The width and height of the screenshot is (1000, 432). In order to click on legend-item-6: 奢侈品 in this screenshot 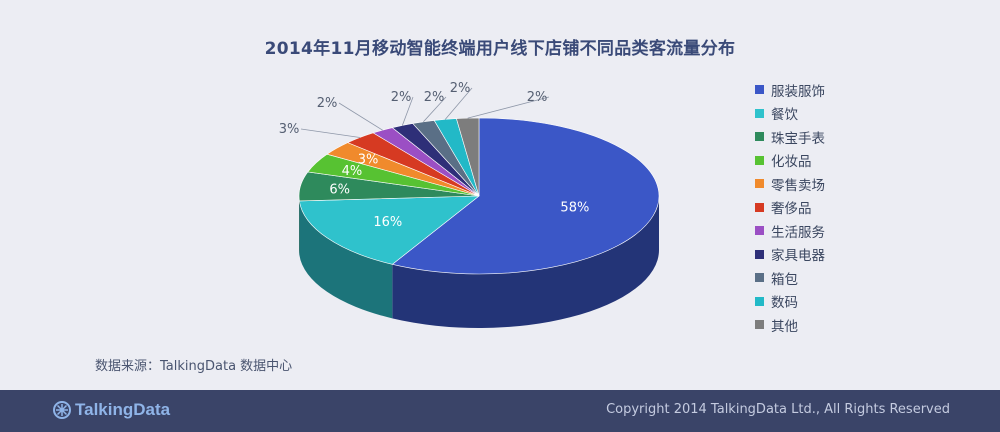, I will do `click(790, 208)`.